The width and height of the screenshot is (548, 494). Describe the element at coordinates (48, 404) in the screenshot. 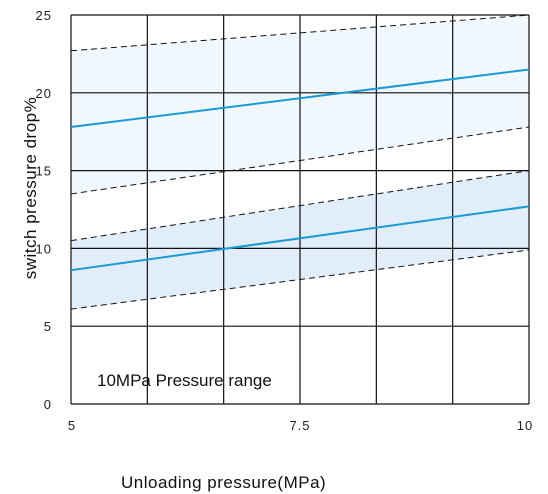

I see `y-tick-label-0: 0` at that location.